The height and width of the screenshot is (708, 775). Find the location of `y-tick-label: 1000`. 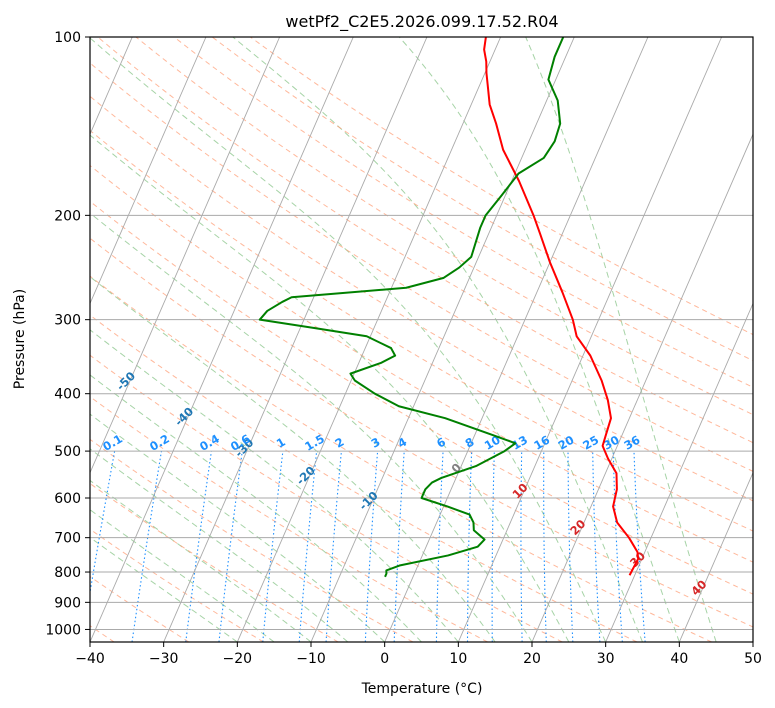

y-tick-label: 1000 is located at coordinates (63, 630).